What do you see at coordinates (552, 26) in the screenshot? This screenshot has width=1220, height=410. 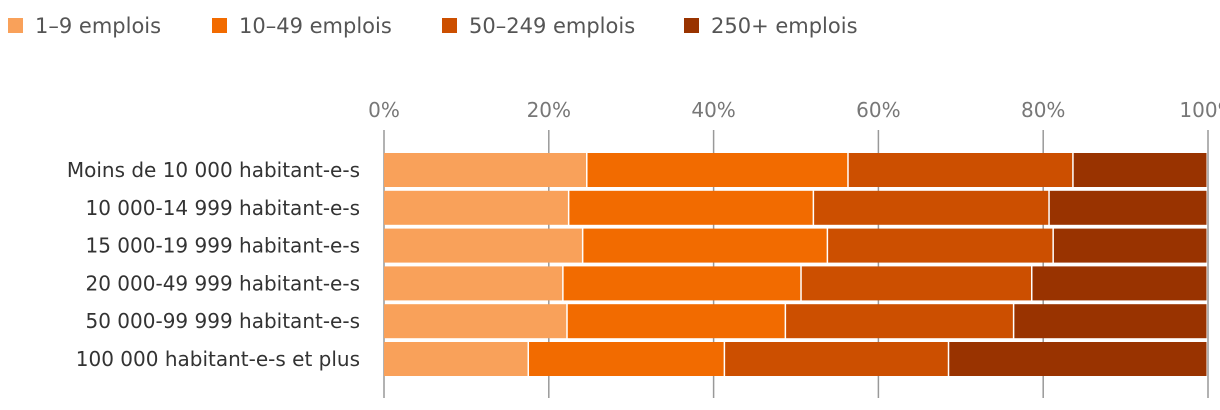 I see `legend-label: 50–249 emplois` at bounding box center [552, 26].